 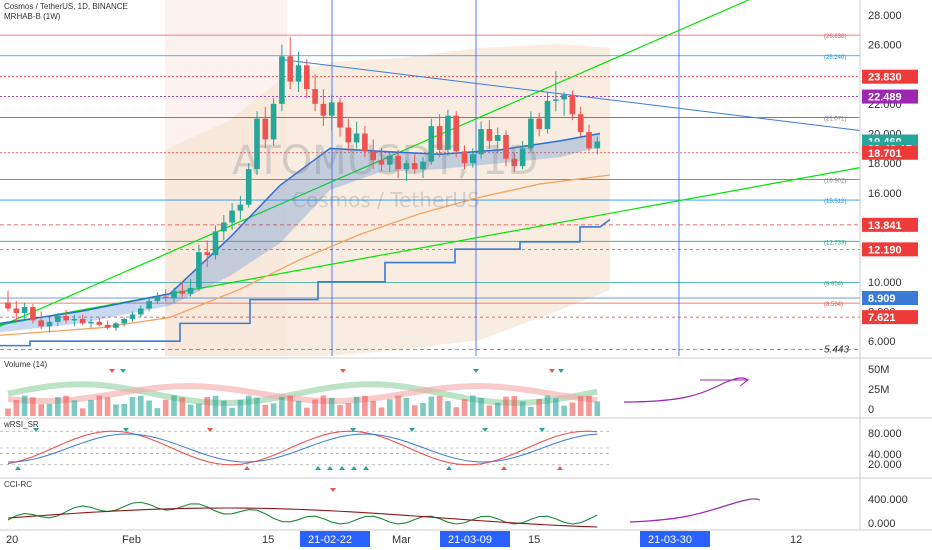 I want to click on x-tick-label: 20, so click(x=12, y=540).